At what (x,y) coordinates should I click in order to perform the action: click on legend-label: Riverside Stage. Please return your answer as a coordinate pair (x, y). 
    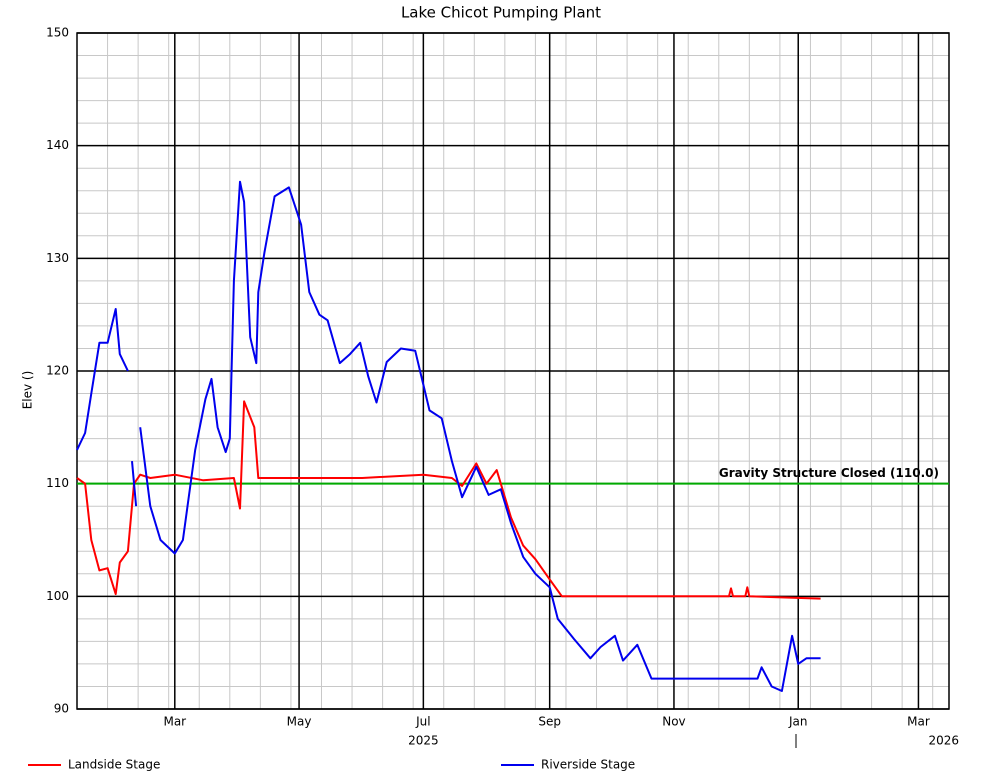
    Looking at the image, I should click on (588, 765).